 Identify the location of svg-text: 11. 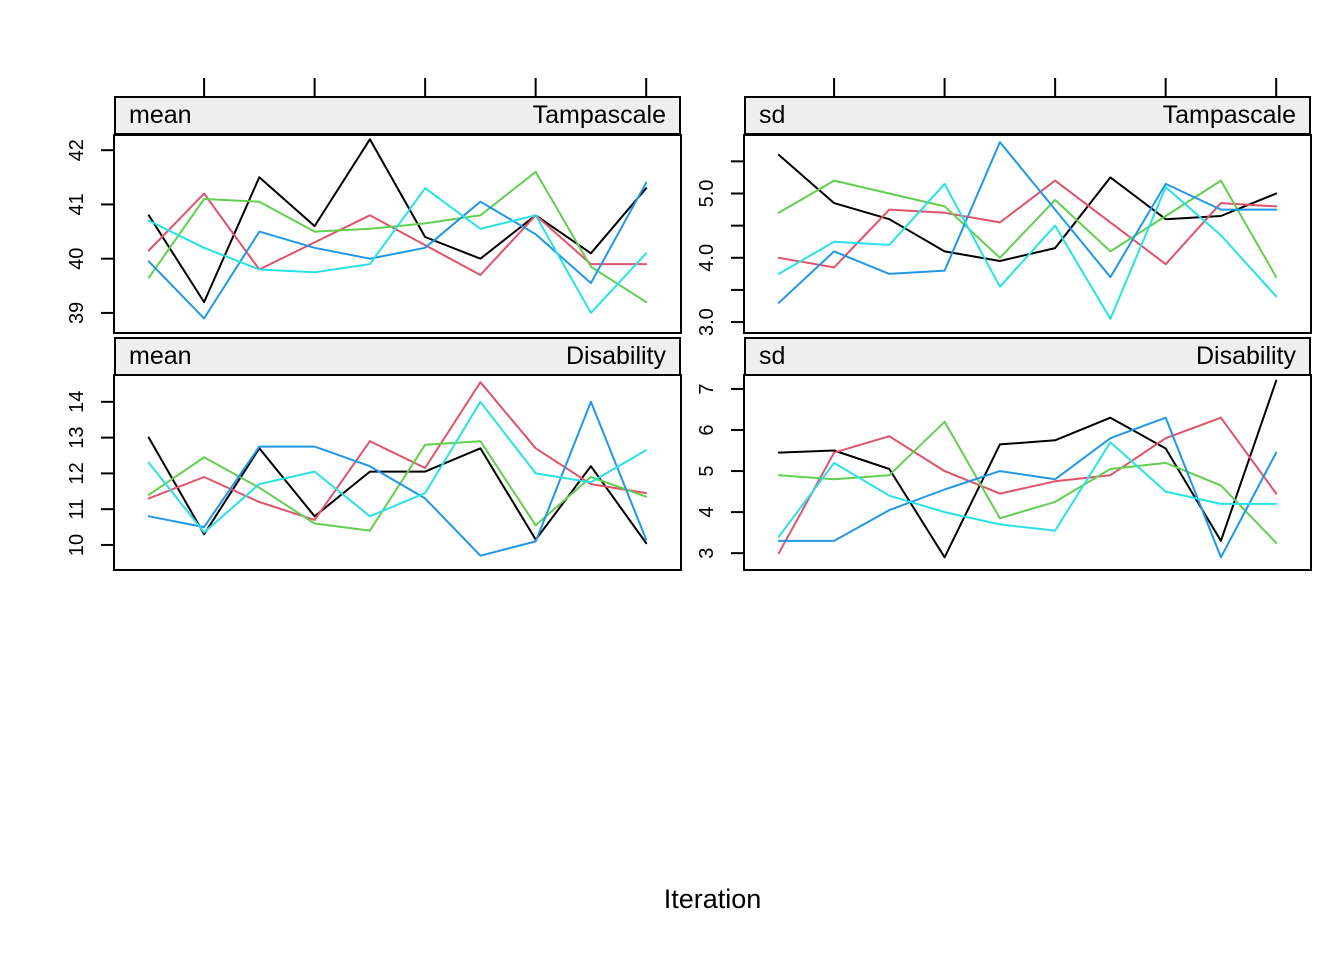
(77, 509).